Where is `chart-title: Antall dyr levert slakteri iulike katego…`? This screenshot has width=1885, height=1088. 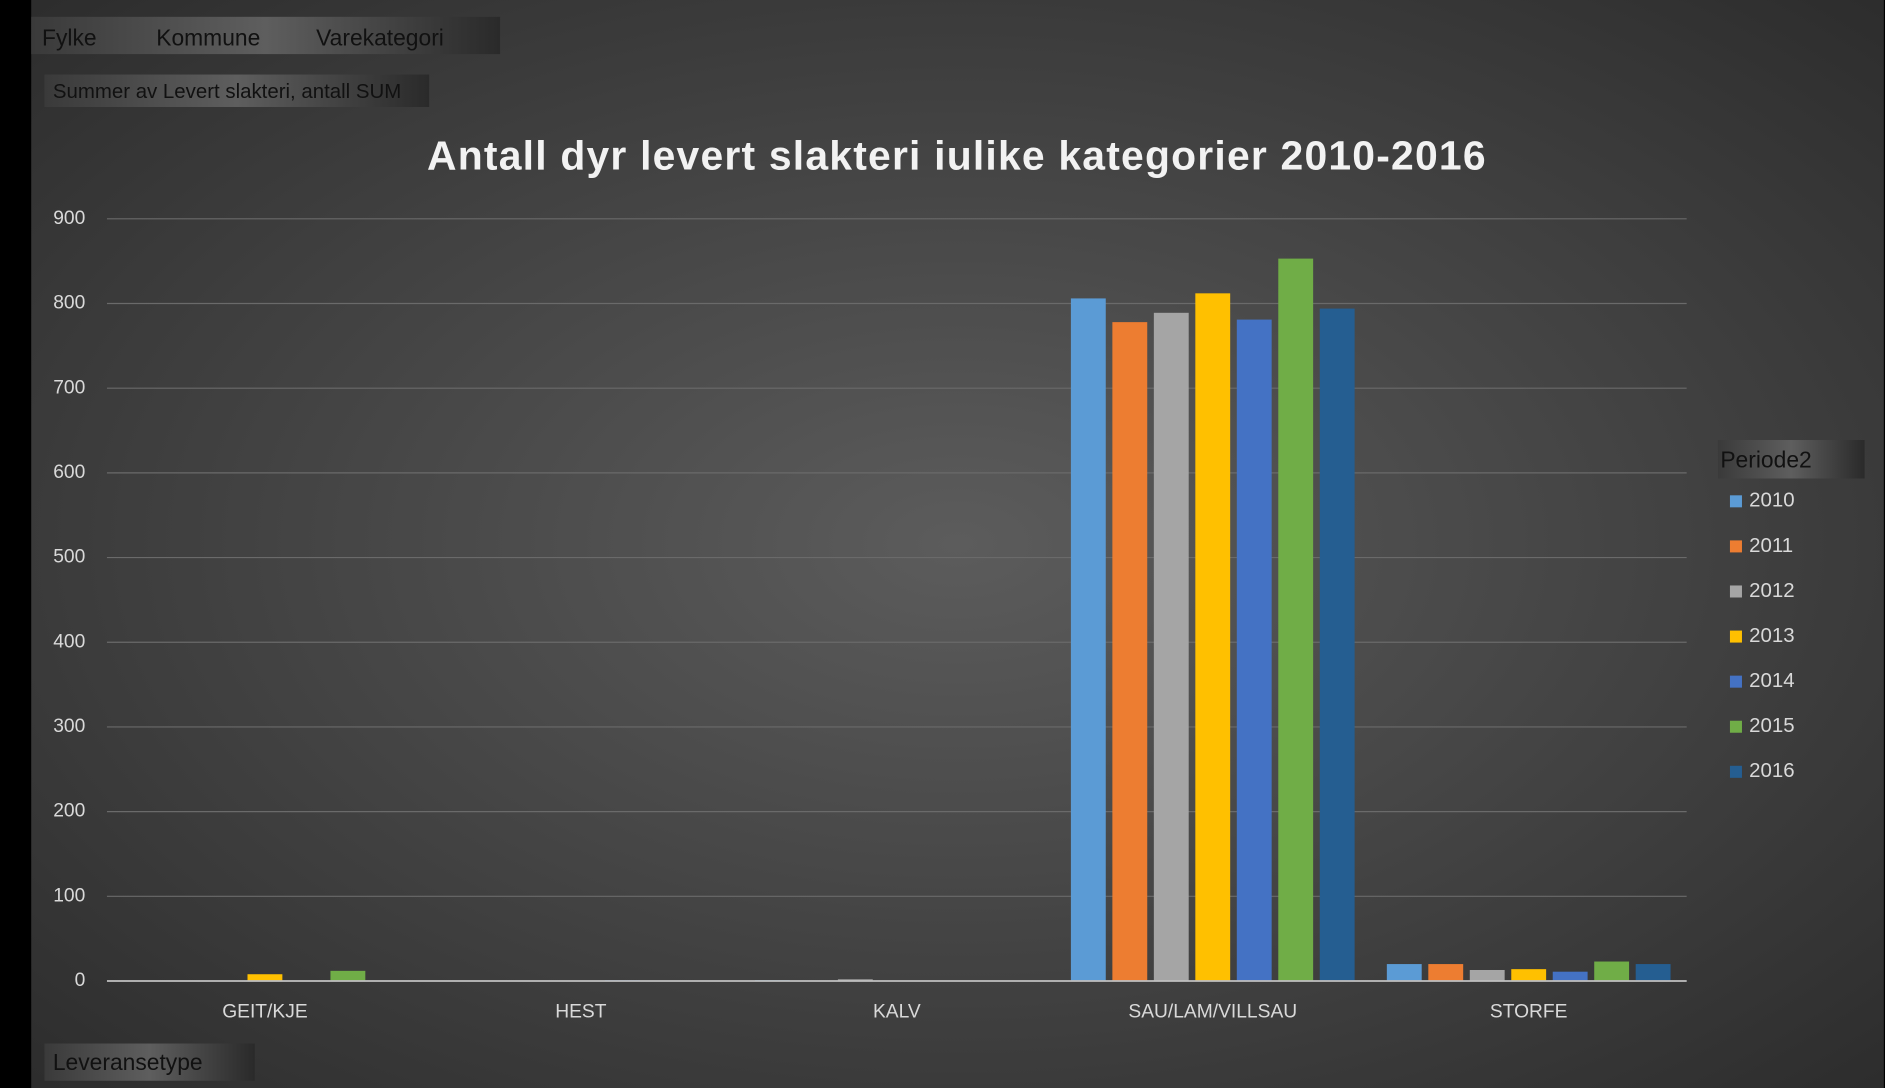
chart-title: Antall dyr levert slakteri iulike katego… is located at coordinates (957, 155).